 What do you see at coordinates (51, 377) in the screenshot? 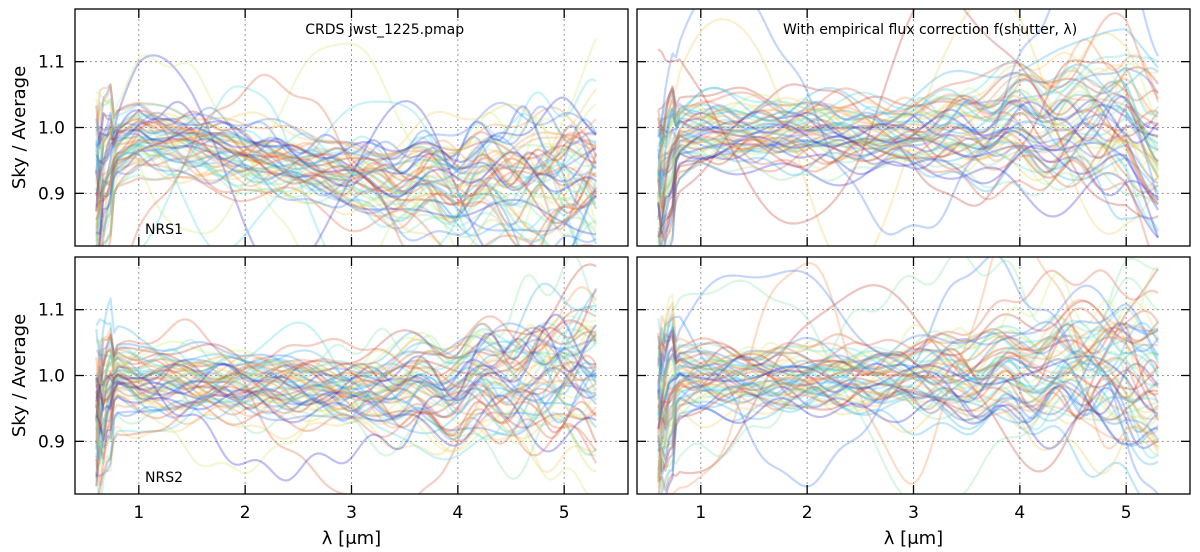
I see `y-tick-label: 1.0` at bounding box center [51, 377].